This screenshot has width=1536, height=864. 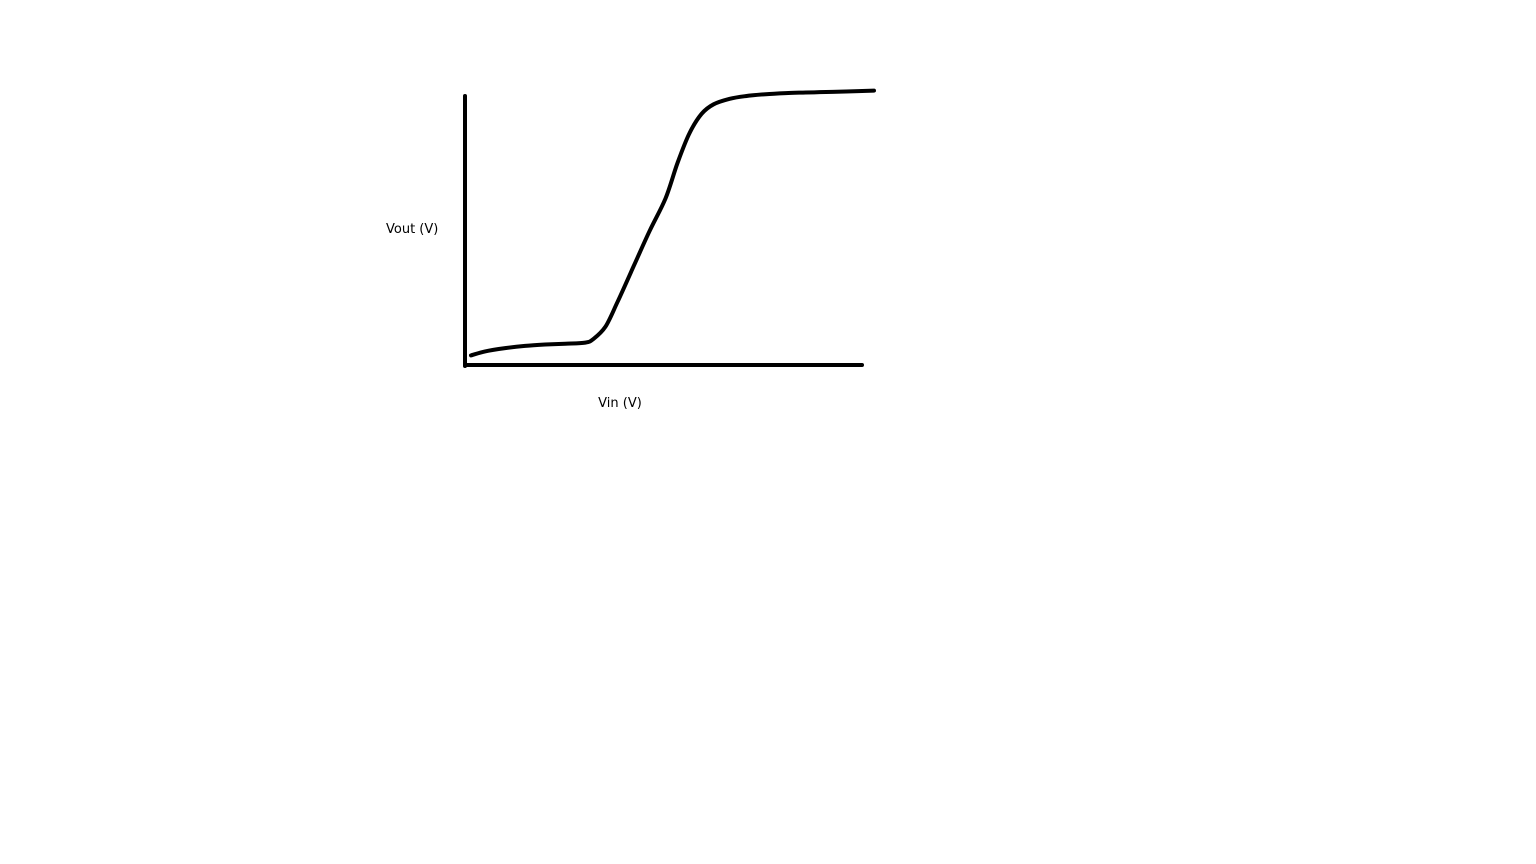 I want to click on vout-vs-vin-curve, so click(x=672, y=223).